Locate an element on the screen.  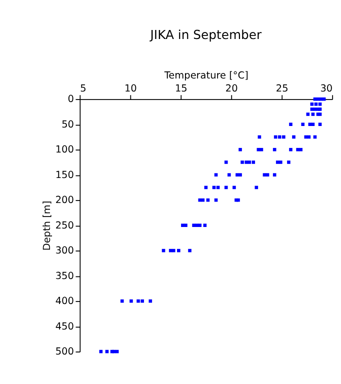
x-axis-title: Temperature [°C] is located at coordinates (205, 76).